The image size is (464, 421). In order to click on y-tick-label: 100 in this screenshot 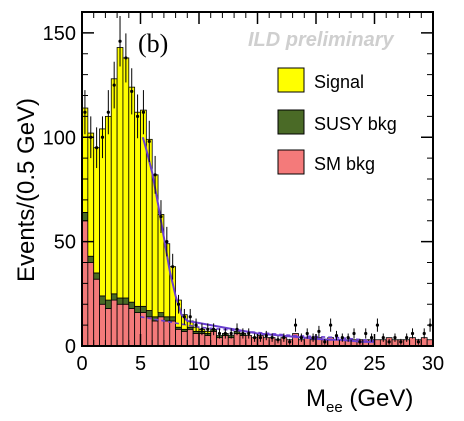, I will do `click(59, 138)`.